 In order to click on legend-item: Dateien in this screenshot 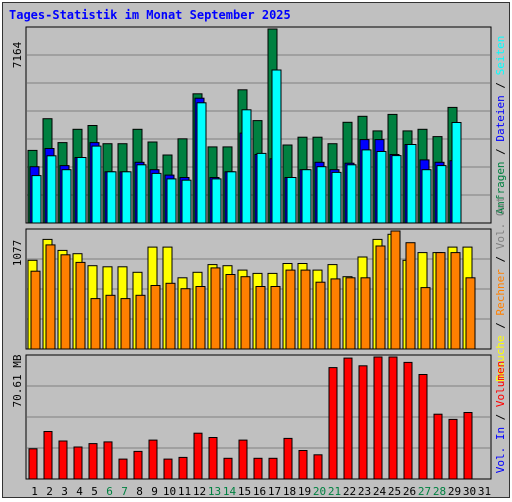, I will do `click(500, 118)`.